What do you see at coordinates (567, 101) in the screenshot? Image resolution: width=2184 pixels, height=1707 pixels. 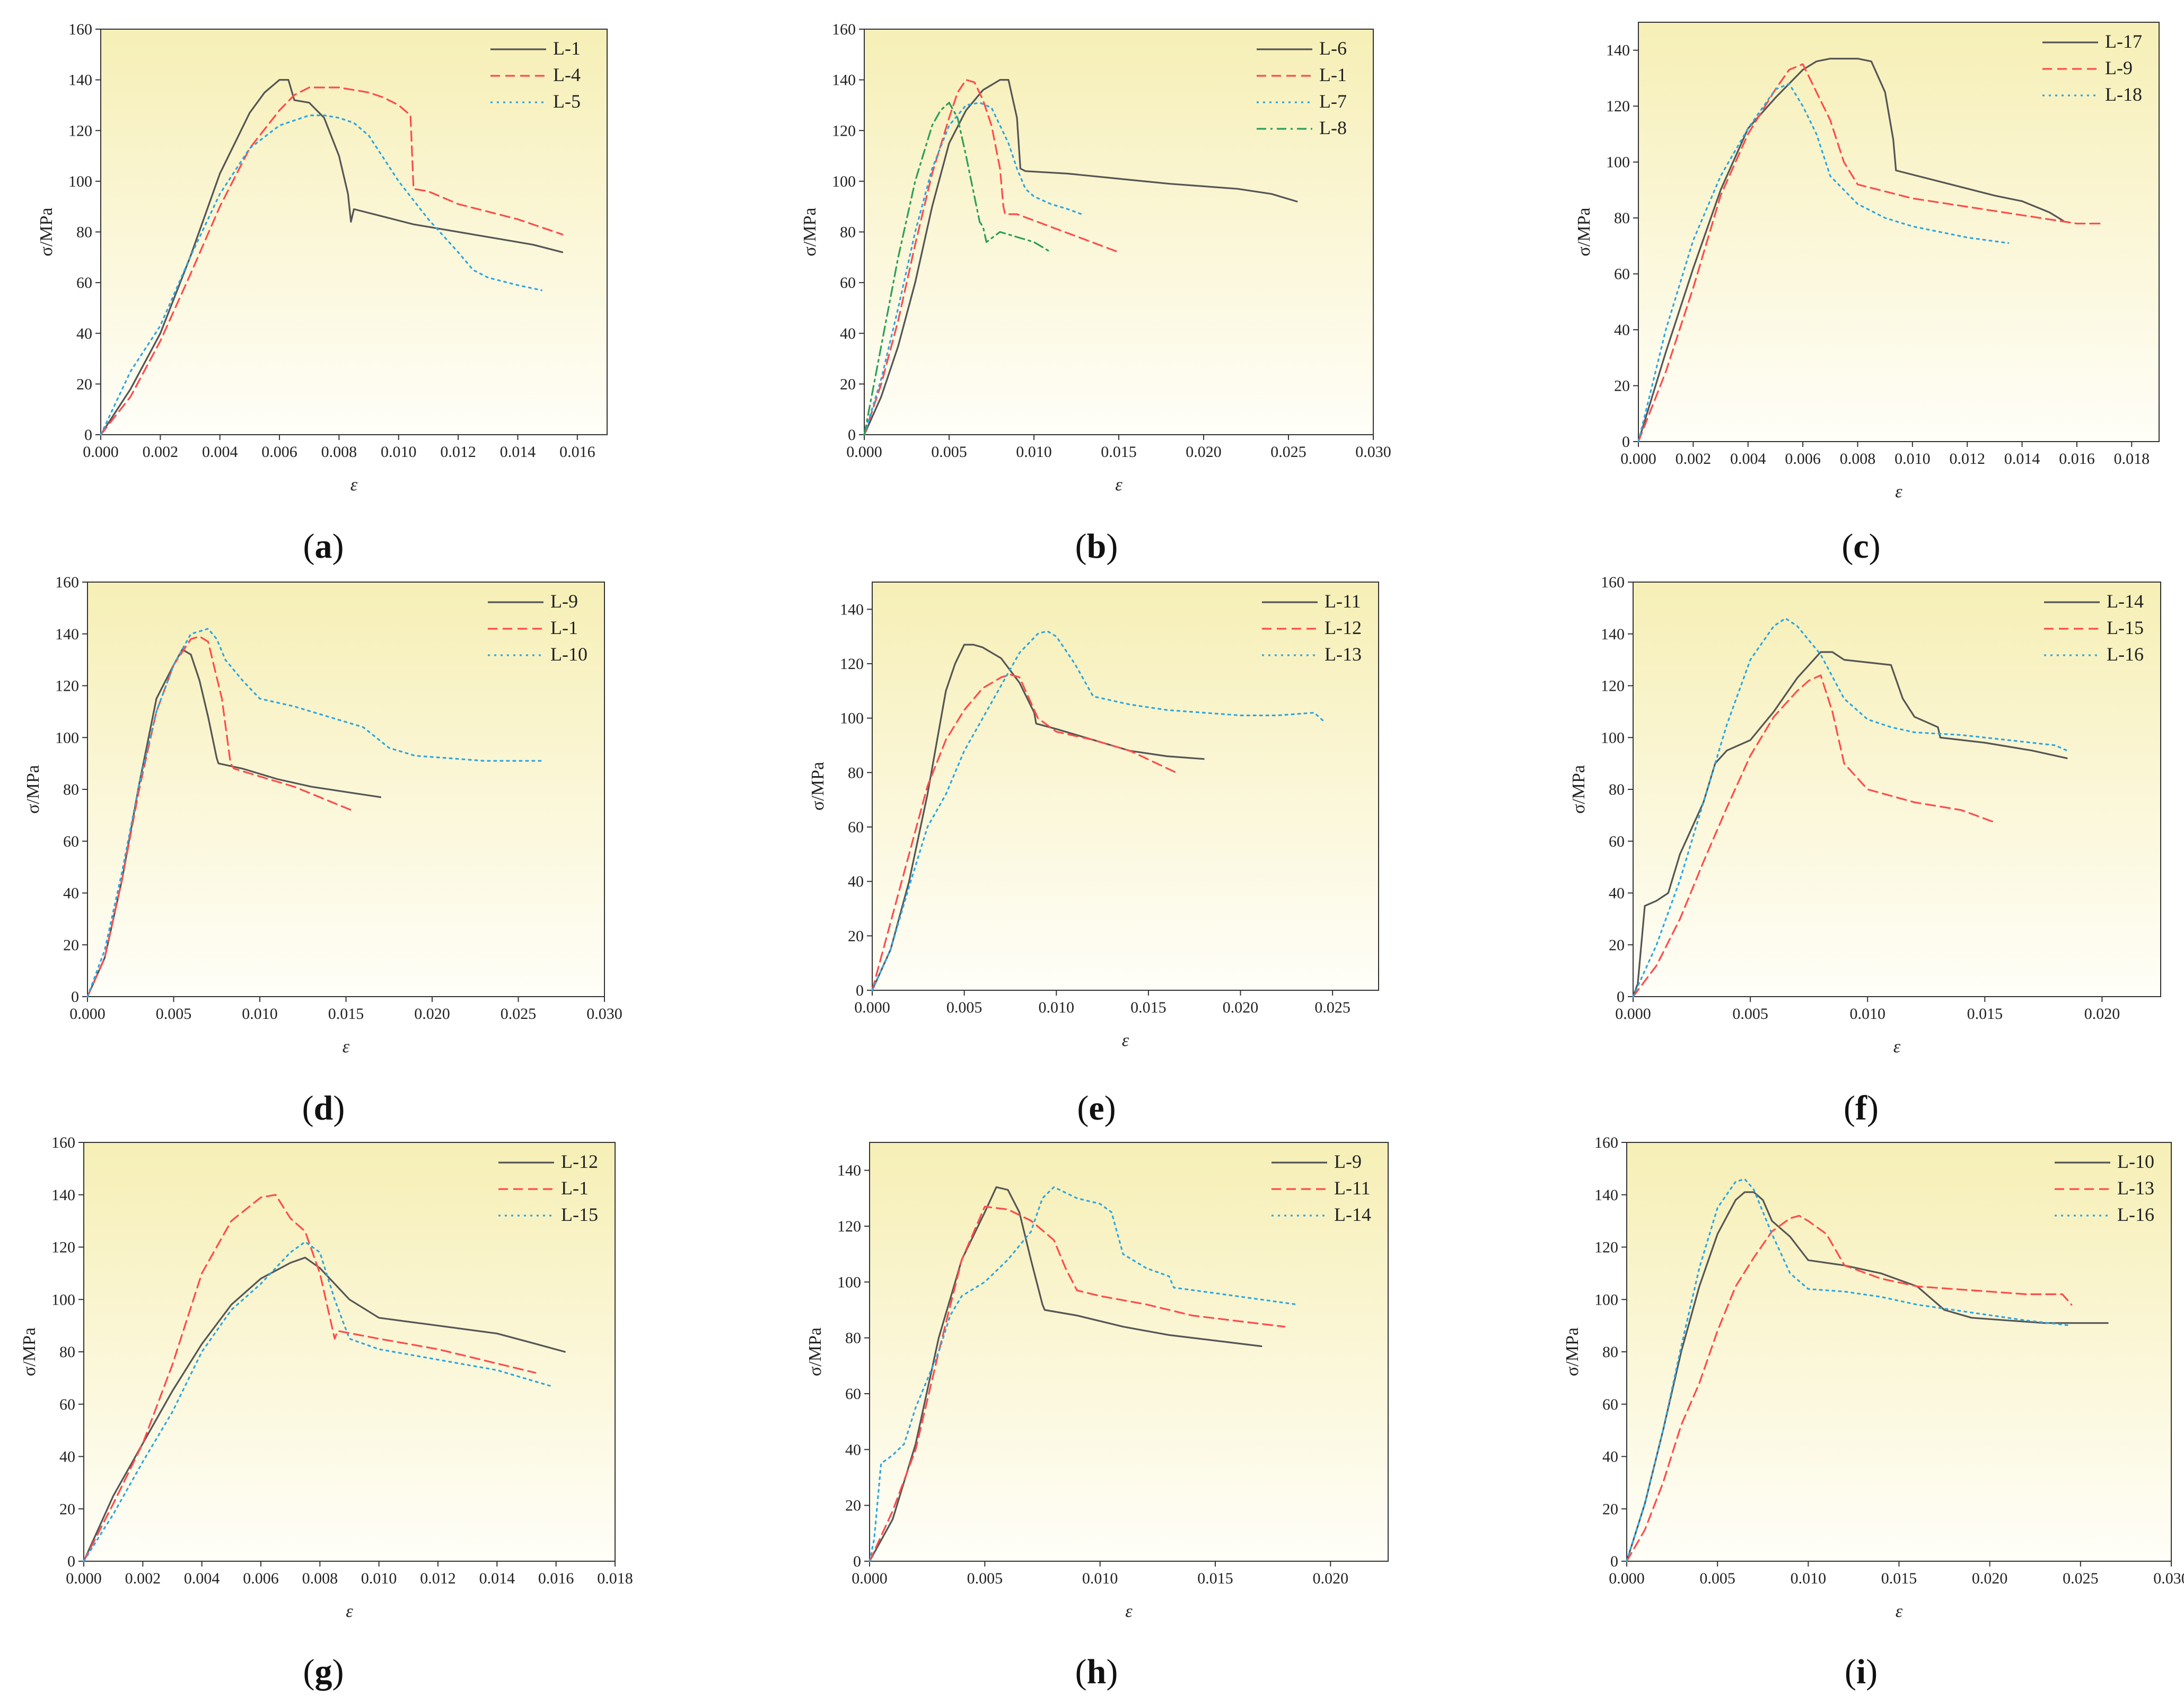 I see `legend-label: L-5` at bounding box center [567, 101].